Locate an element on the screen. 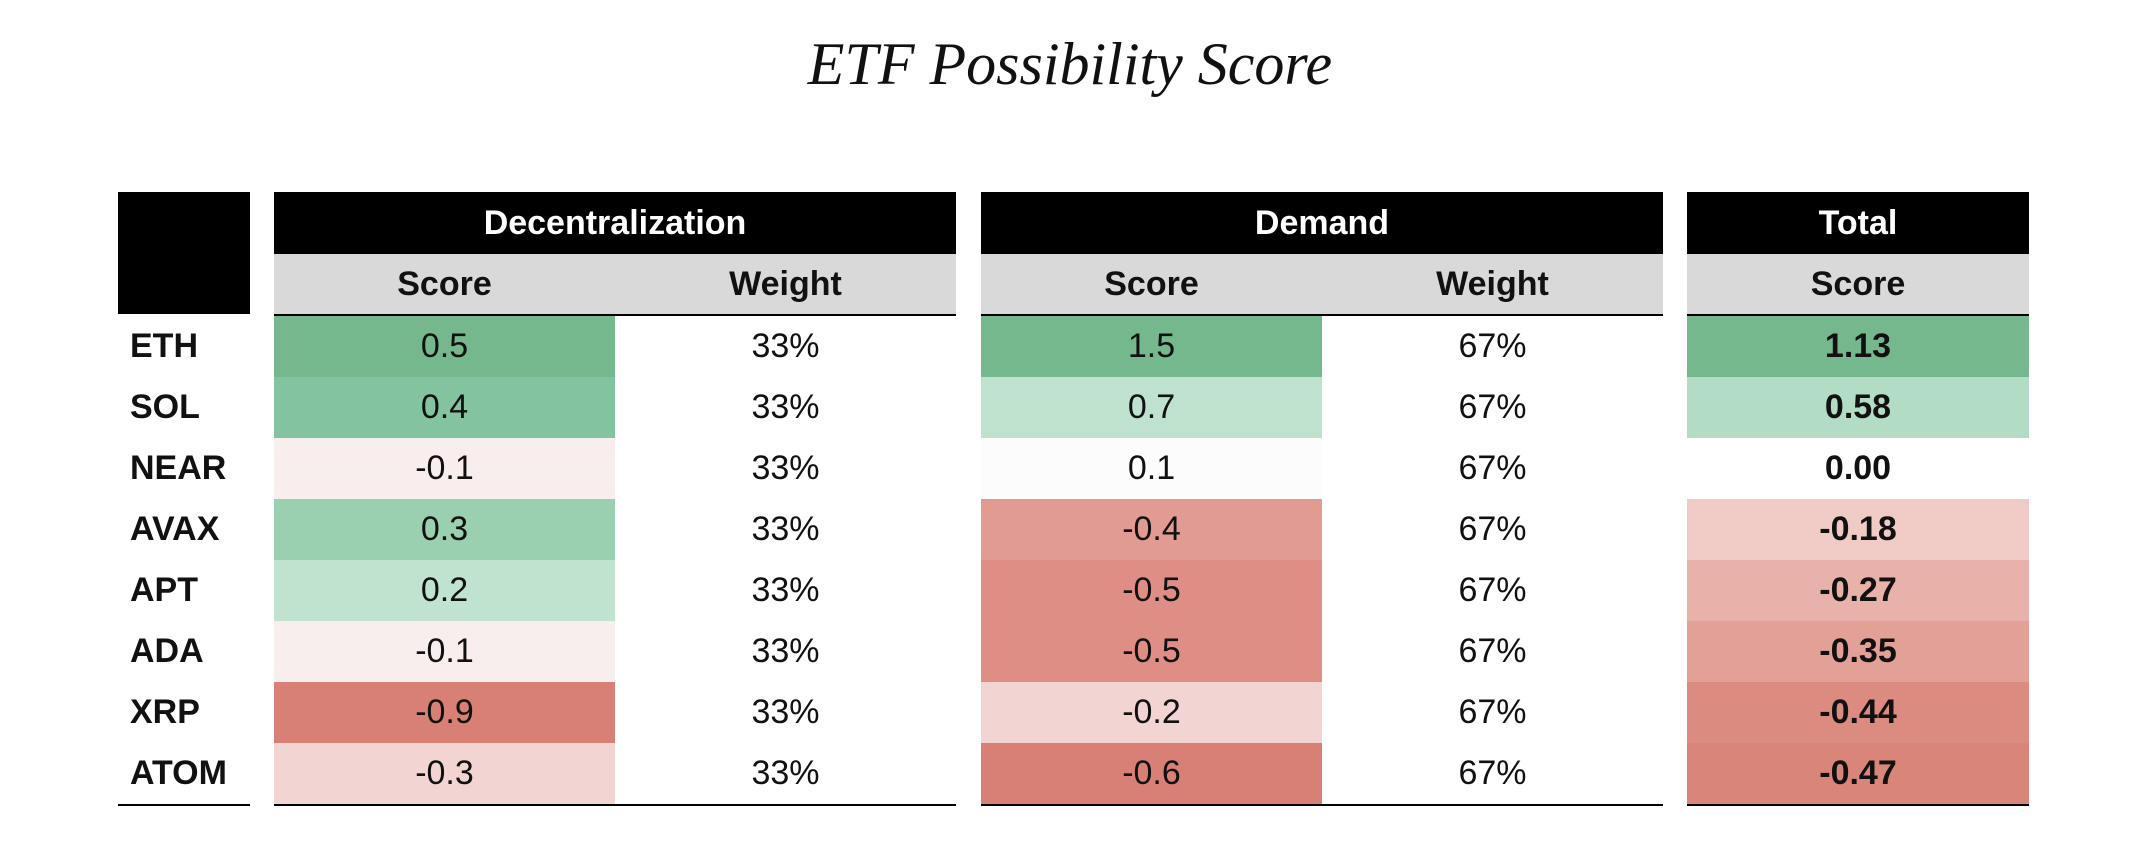  table-cell: 1.5 is located at coordinates (1151, 346).